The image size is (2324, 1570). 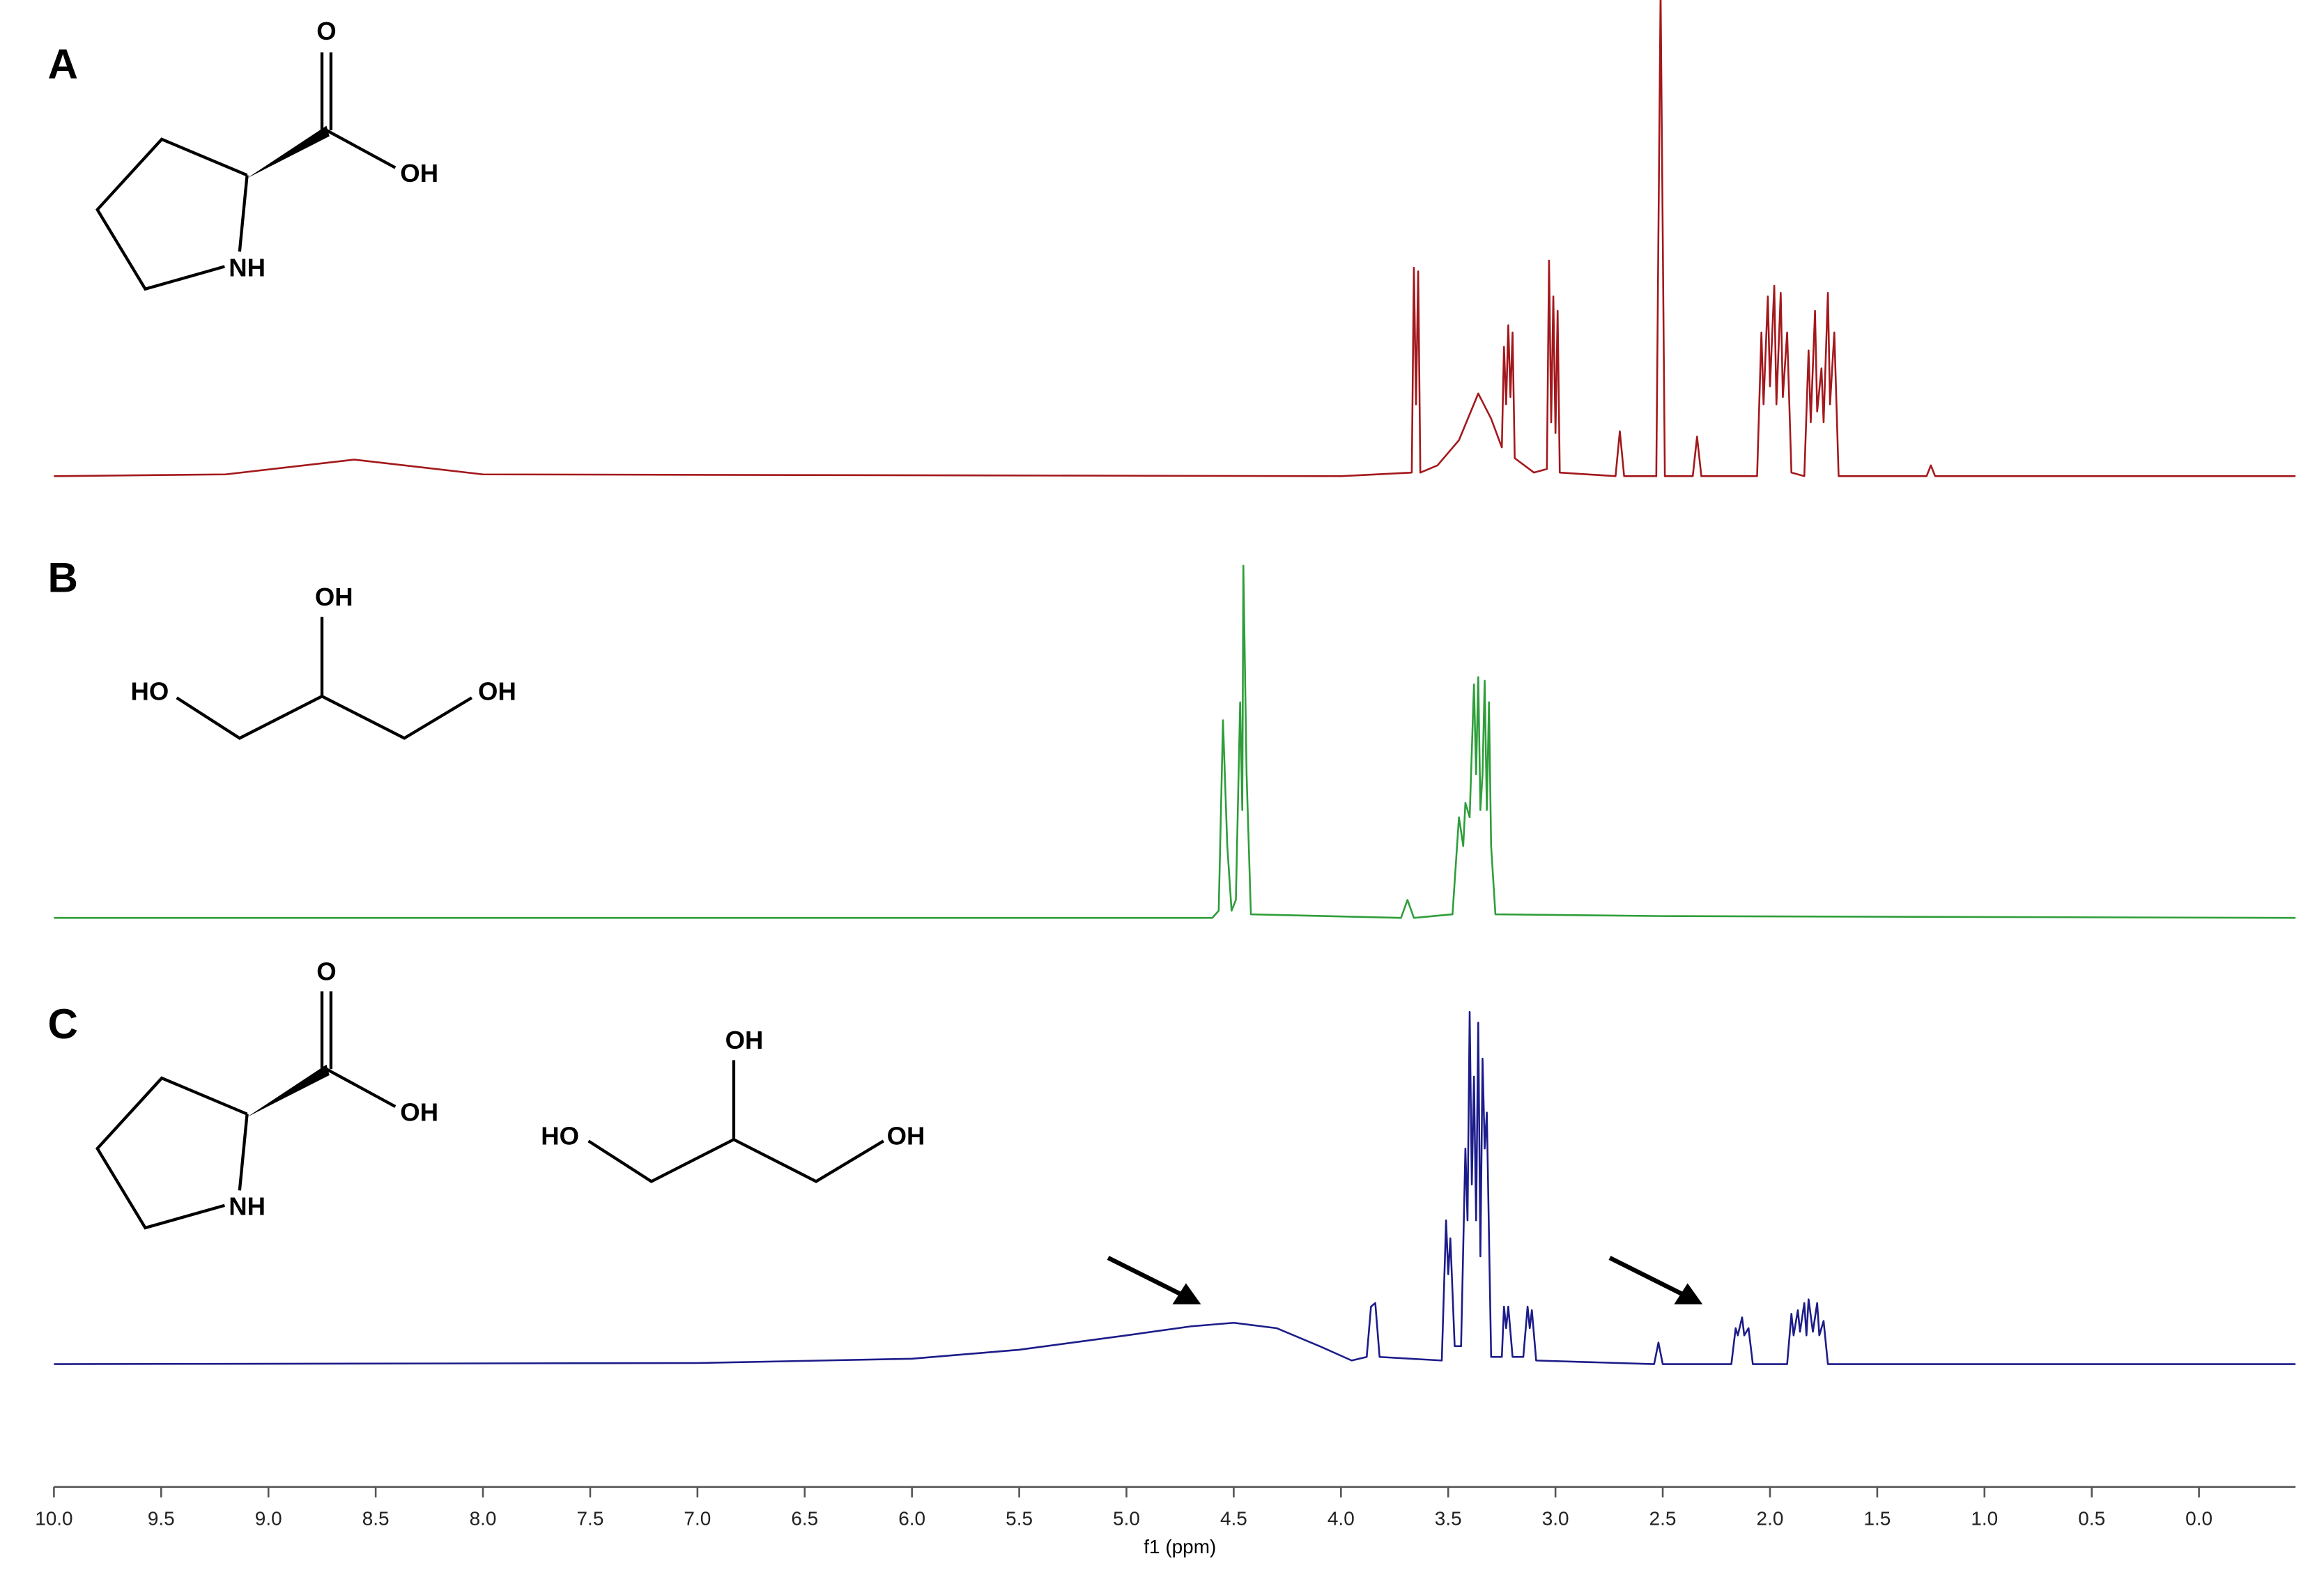 What do you see at coordinates (1663, 1518) in the screenshot?
I see `x-tick-label: 2.5` at bounding box center [1663, 1518].